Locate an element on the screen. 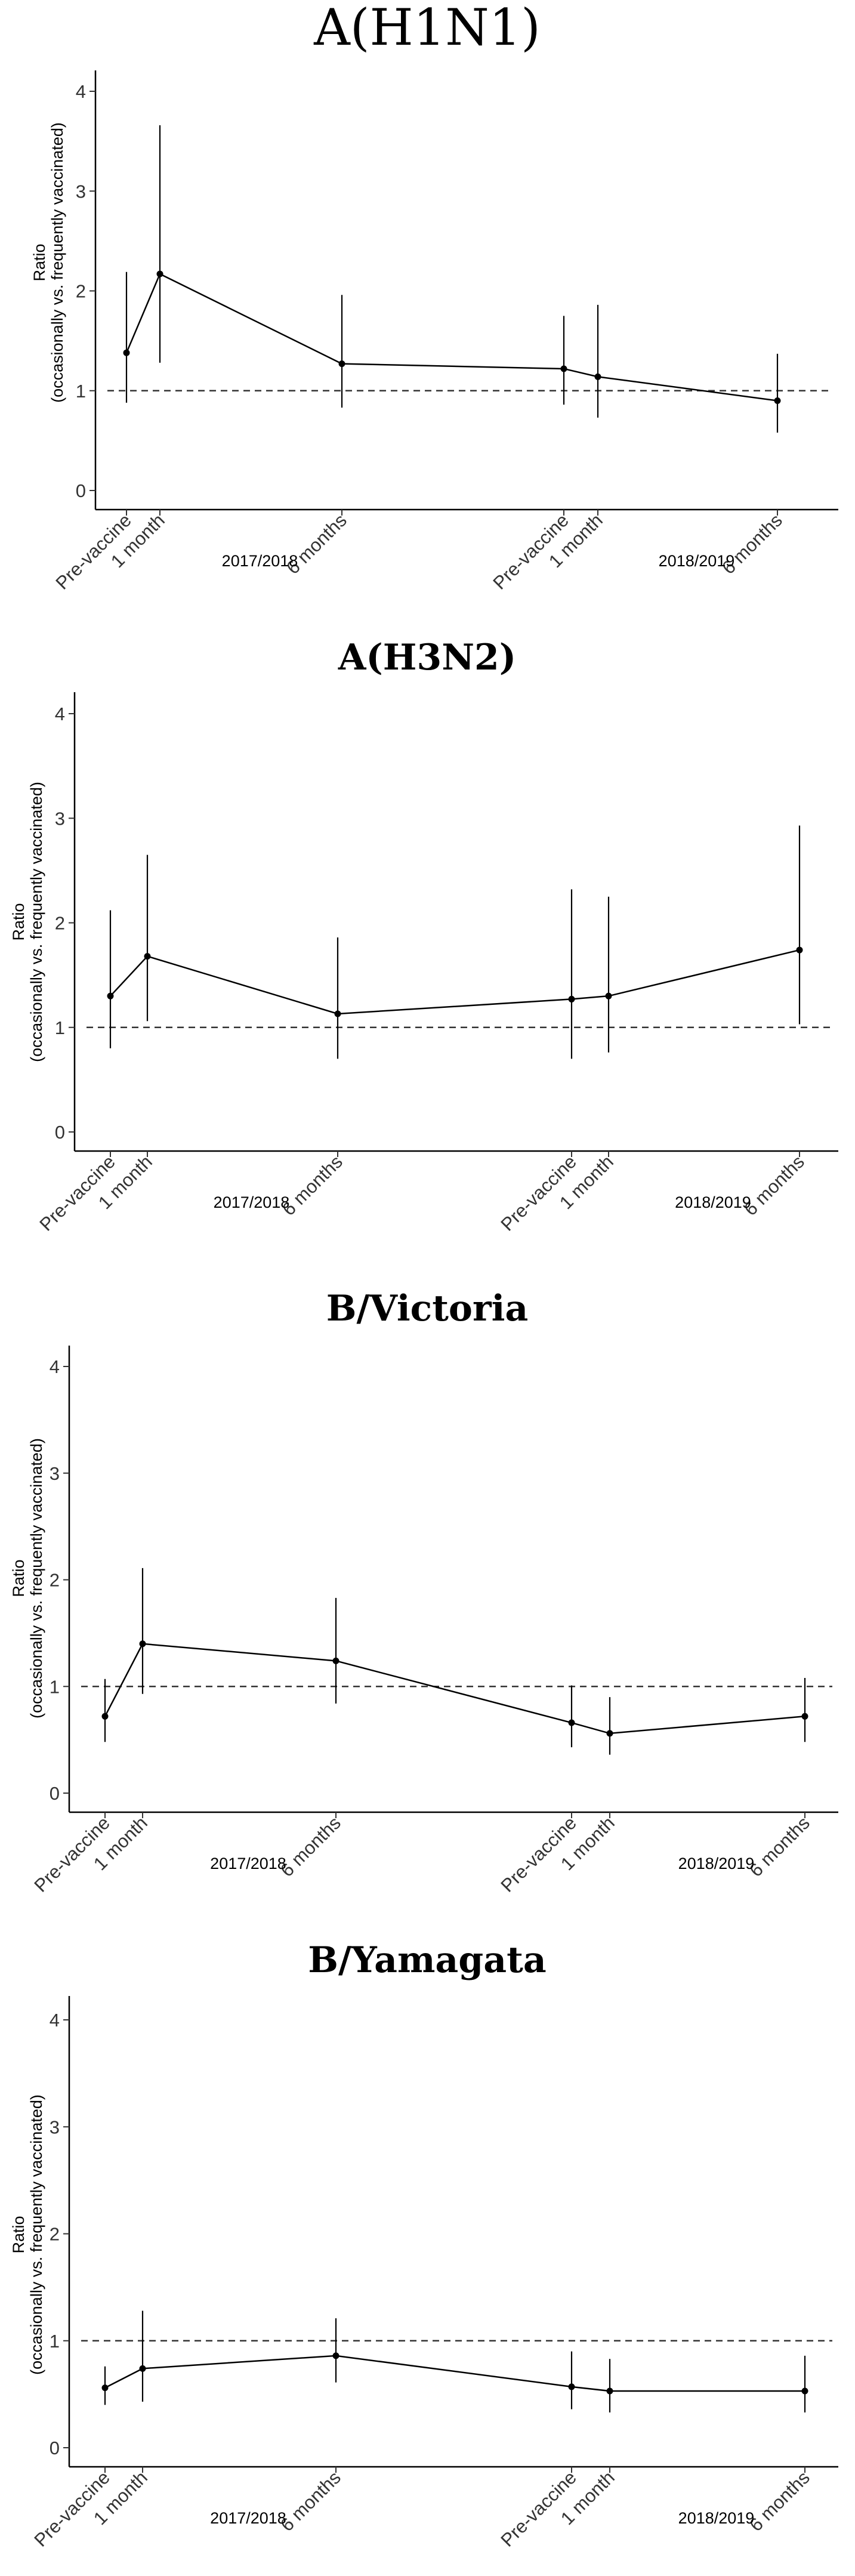  chart-title: A(H3N2) is located at coordinates (427, 657).